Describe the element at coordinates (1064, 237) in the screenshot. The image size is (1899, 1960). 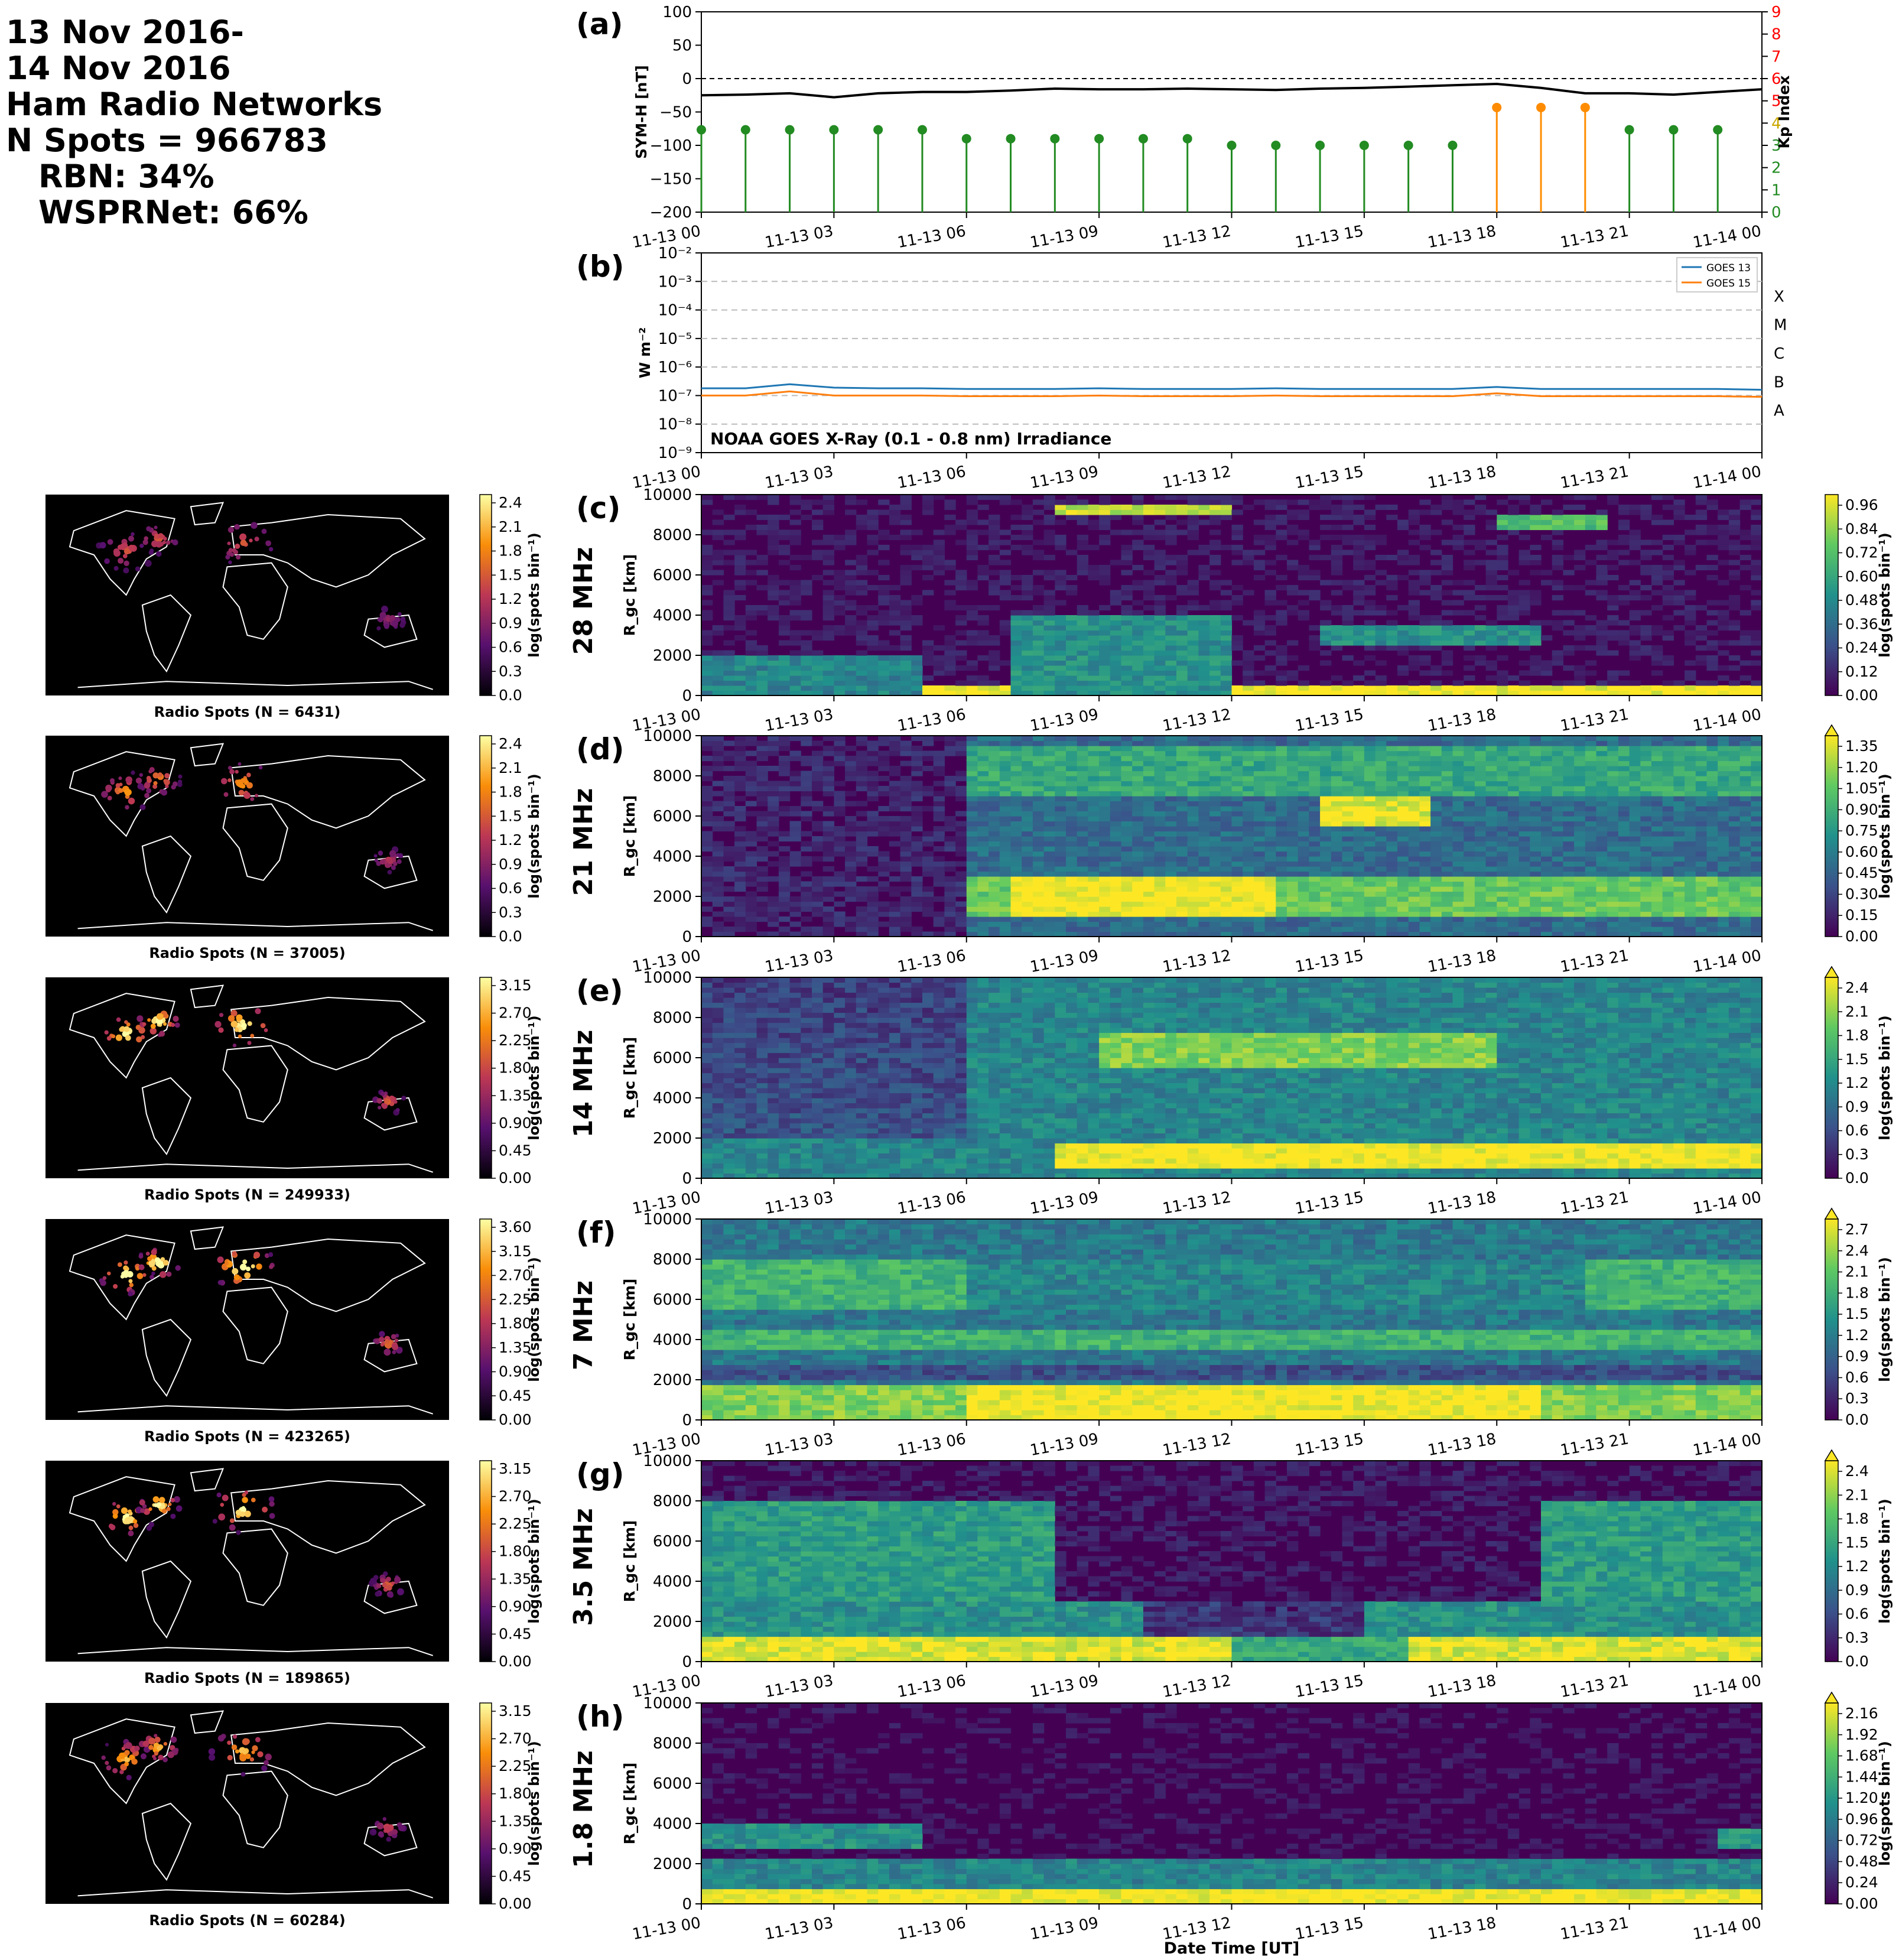
I see `panel-a-xaxis-tick-label: 11-13 09` at that location.